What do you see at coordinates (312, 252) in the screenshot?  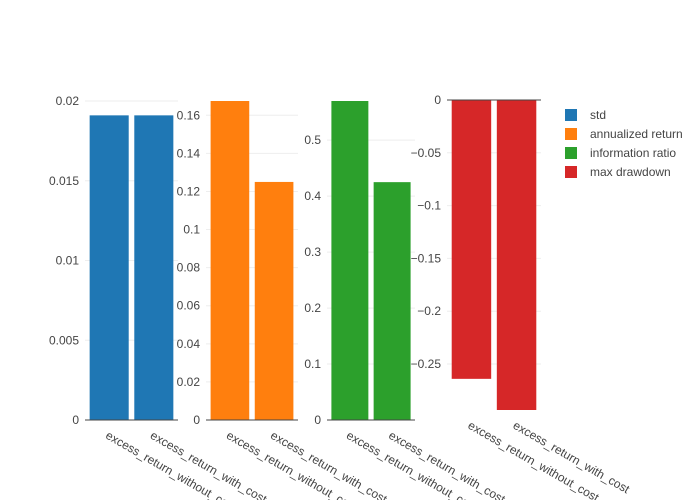 I see `y-tick-label: 0.3` at bounding box center [312, 252].